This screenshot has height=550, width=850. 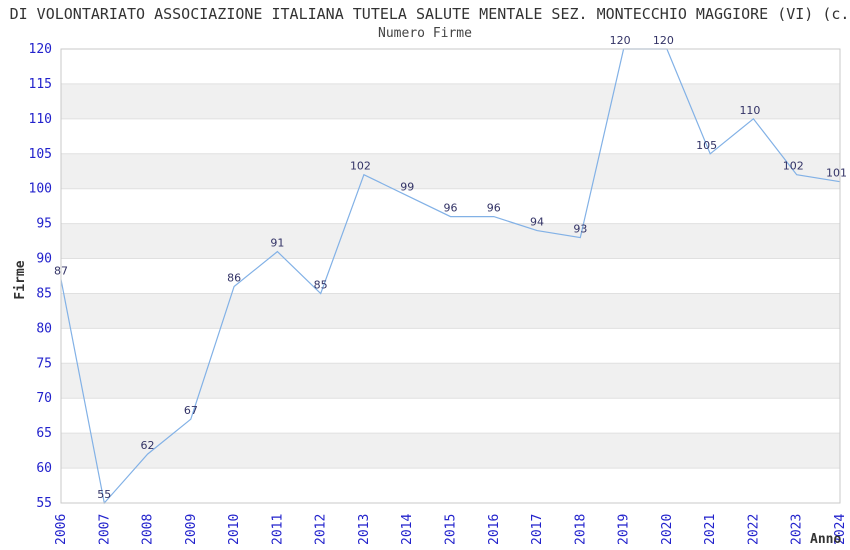 I want to click on x-tick-label: 2007, so click(x=104, y=529).